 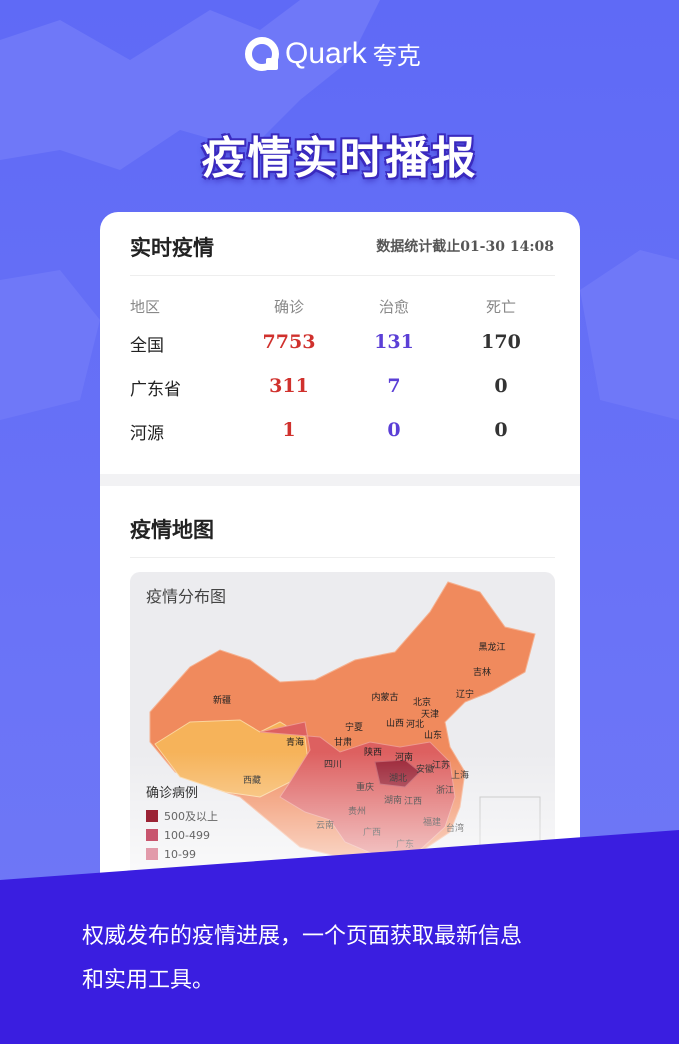 What do you see at coordinates (430, 714) in the screenshot?
I see `region-label: 天津` at bounding box center [430, 714].